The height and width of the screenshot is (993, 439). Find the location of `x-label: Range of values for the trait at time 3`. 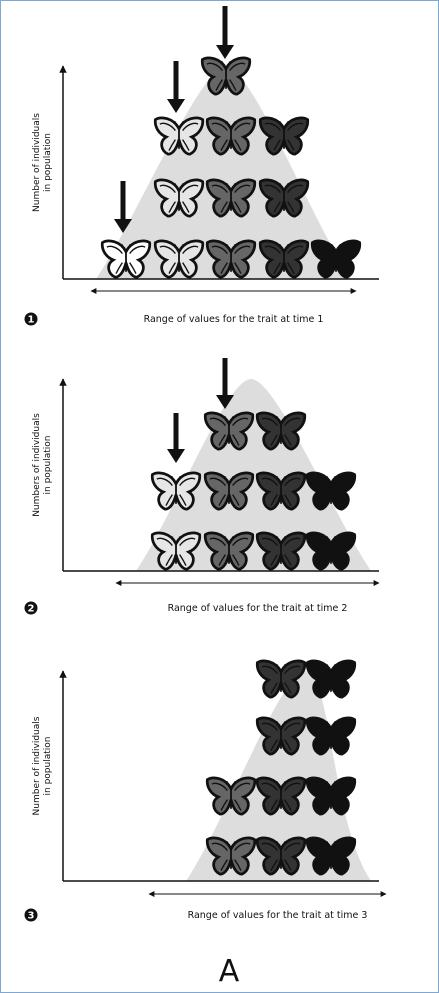

x-label: Range of values for the trait at time 3 is located at coordinates (278, 915).